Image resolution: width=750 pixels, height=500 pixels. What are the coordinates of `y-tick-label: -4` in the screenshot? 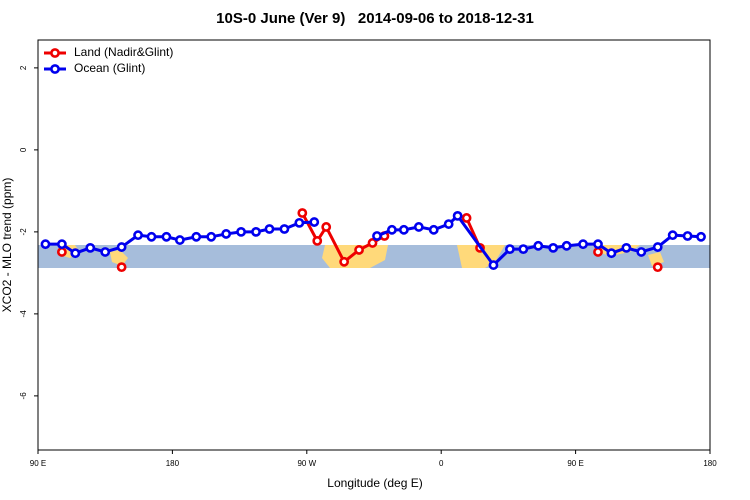 It's located at (23, 314).